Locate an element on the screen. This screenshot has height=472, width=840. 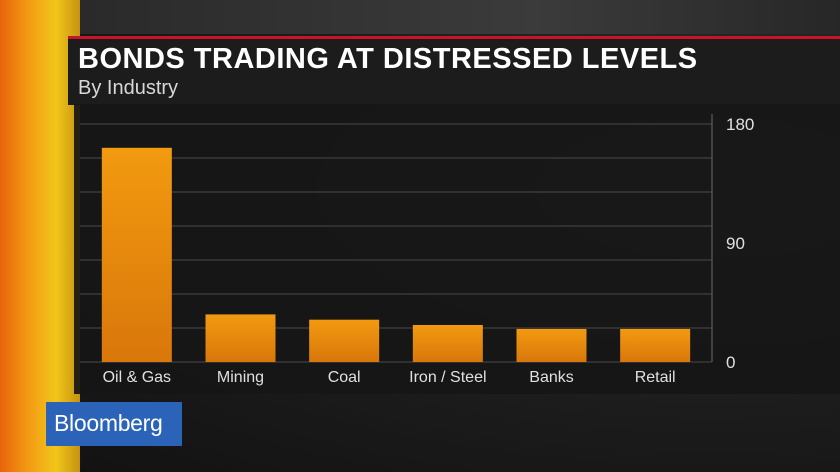
y-tick-label: 180 is located at coordinates (740, 124).